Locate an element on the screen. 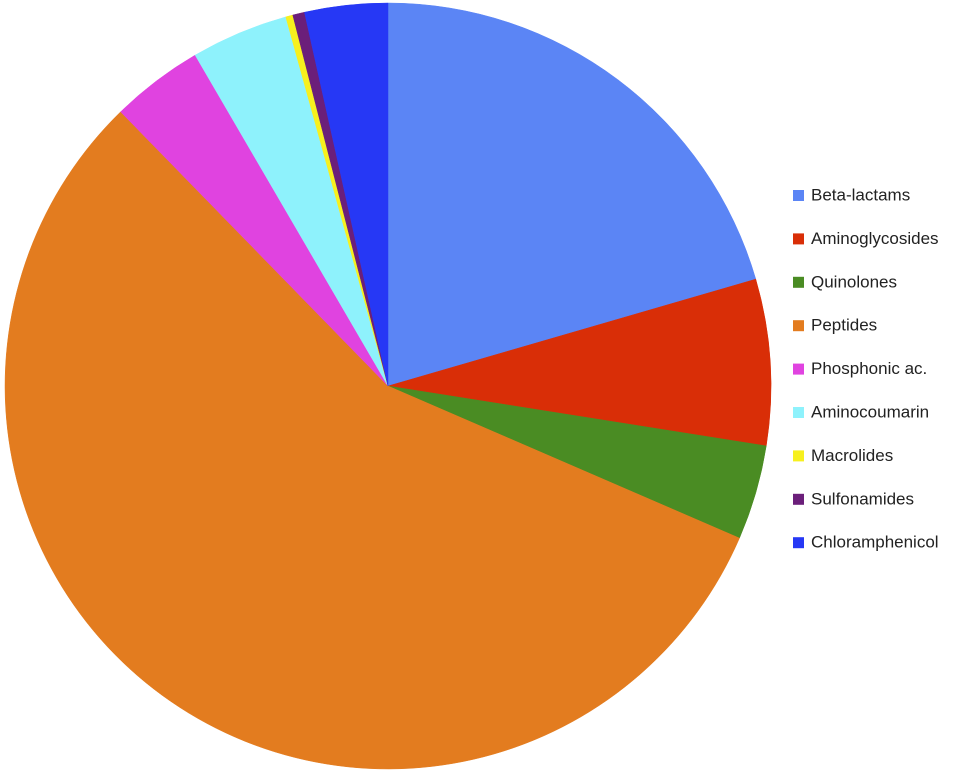 The height and width of the screenshot is (780, 970). legend-label: Chloramphenicol is located at coordinates (875, 542).